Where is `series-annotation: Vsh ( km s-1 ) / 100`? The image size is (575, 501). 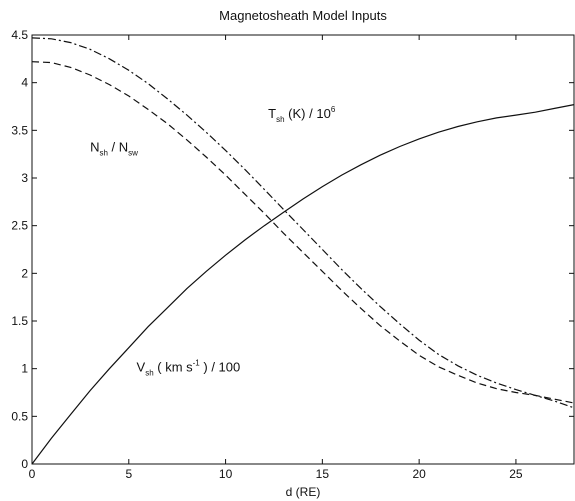 series-annotation: Vsh ( km s-1 ) / 100 is located at coordinates (189, 368).